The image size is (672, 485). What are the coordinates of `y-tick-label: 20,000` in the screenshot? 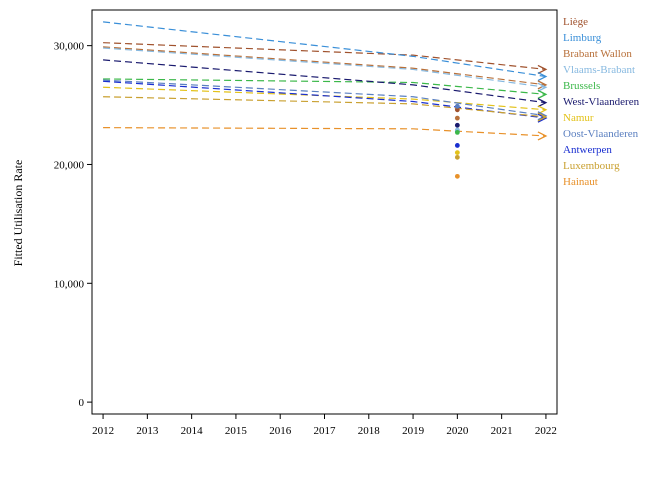 It's located at (69, 165).